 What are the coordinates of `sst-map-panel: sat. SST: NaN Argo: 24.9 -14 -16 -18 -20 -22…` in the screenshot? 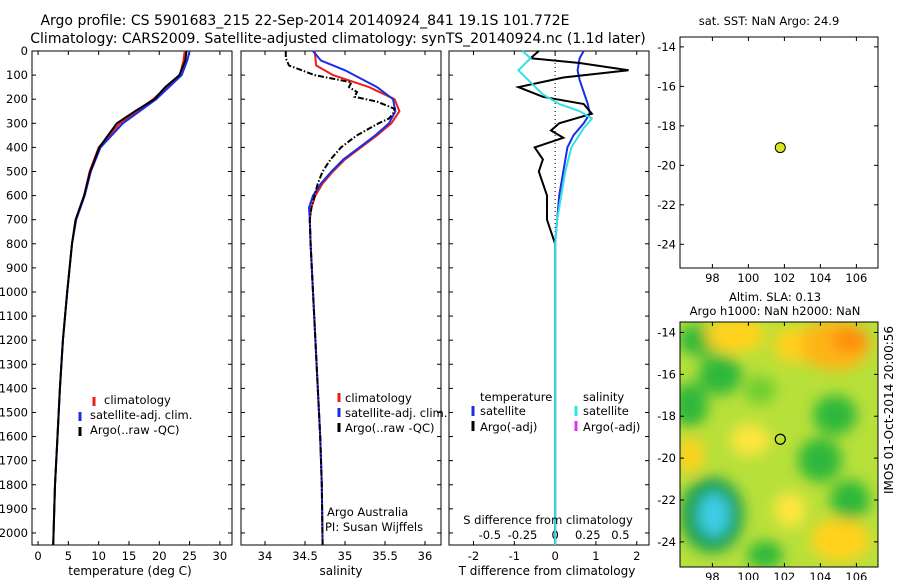 It's located at (768, 149).